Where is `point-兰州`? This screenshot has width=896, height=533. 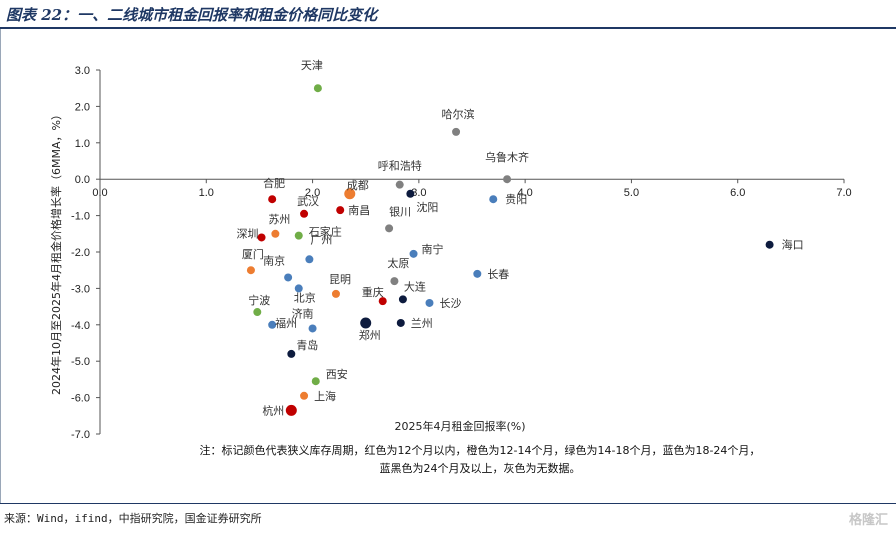 point-兰州 is located at coordinates (400, 322).